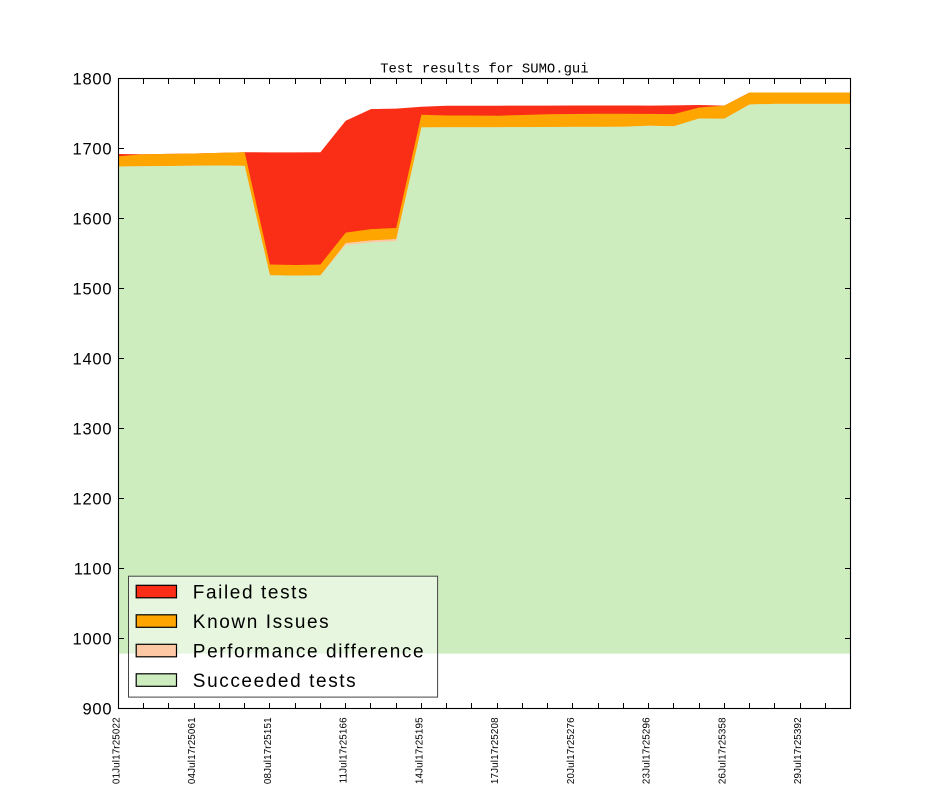 This screenshot has height=792, width=944. I want to click on svg-text: 1100, so click(93, 570).